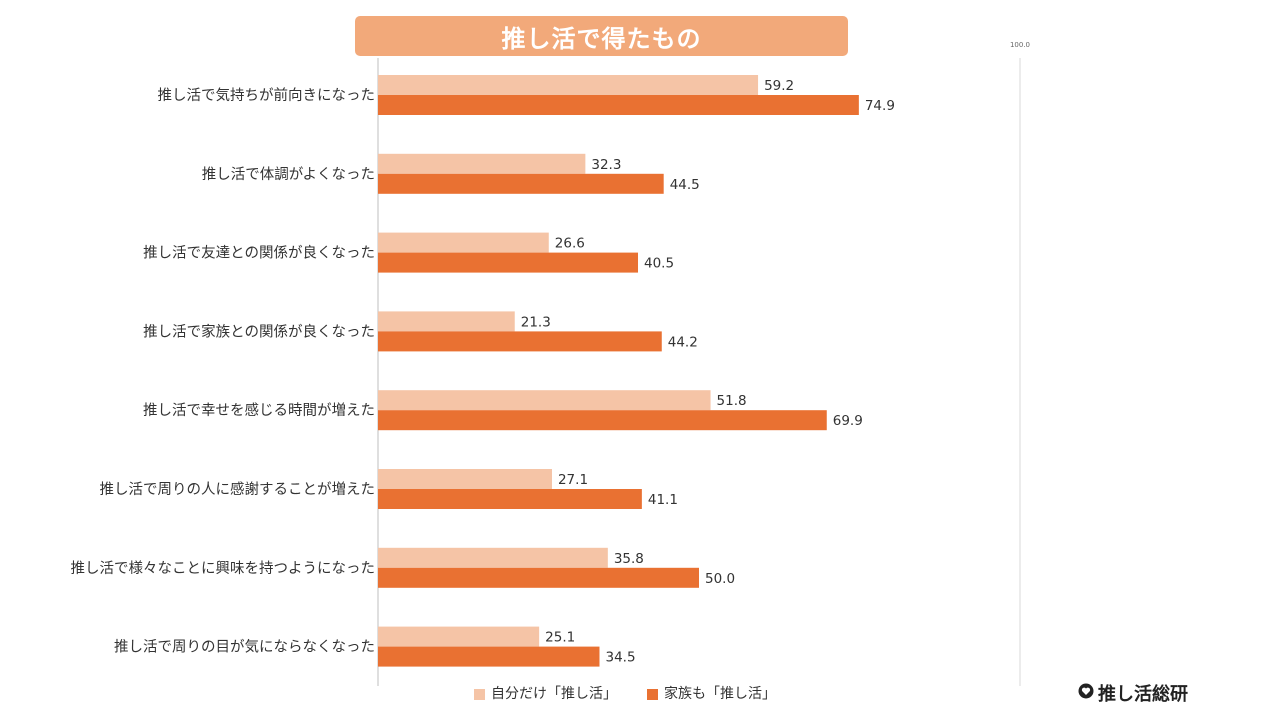  What do you see at coordinates (259, 331) in the screenshot?
I see `category-label: 推し活で家族との関係が良くなった` at bounding box center [259, 331].